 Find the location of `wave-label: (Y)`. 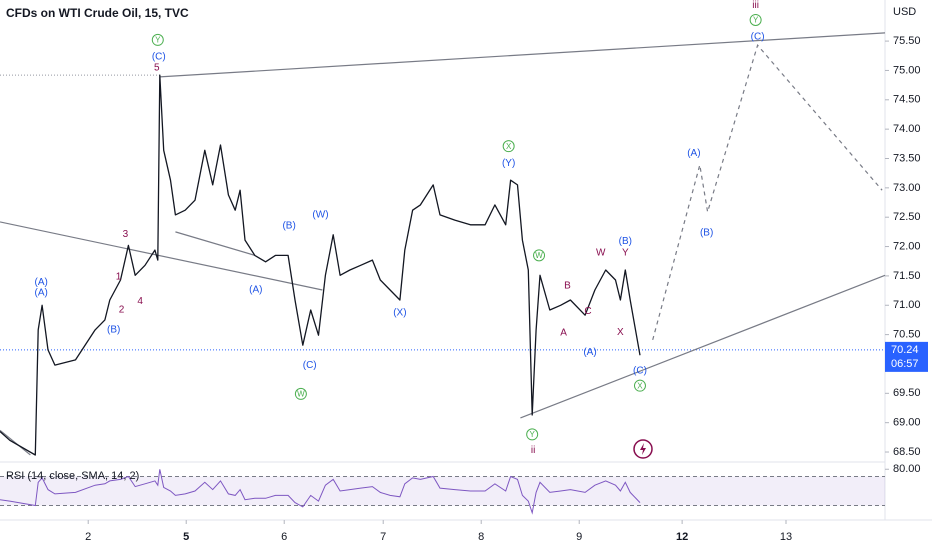

wave-label: (Y) is located at coordinates (508, 163).